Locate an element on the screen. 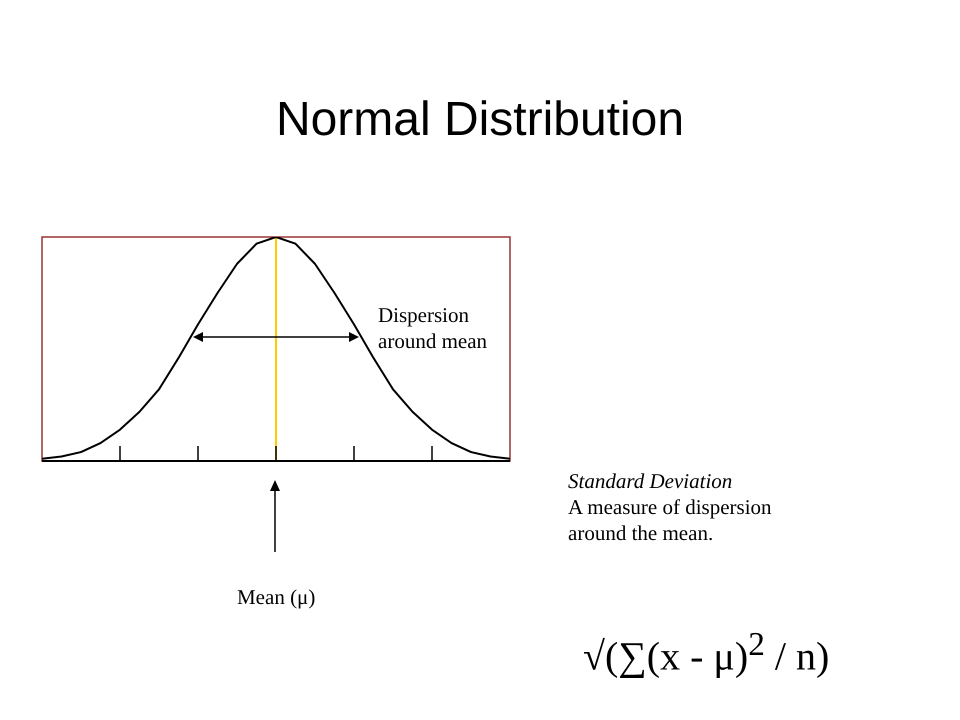 This screenshot has width=960, height=720. text: √(∑(x - μ)$^{2}$ / n) is located at coordinates (706, 652).